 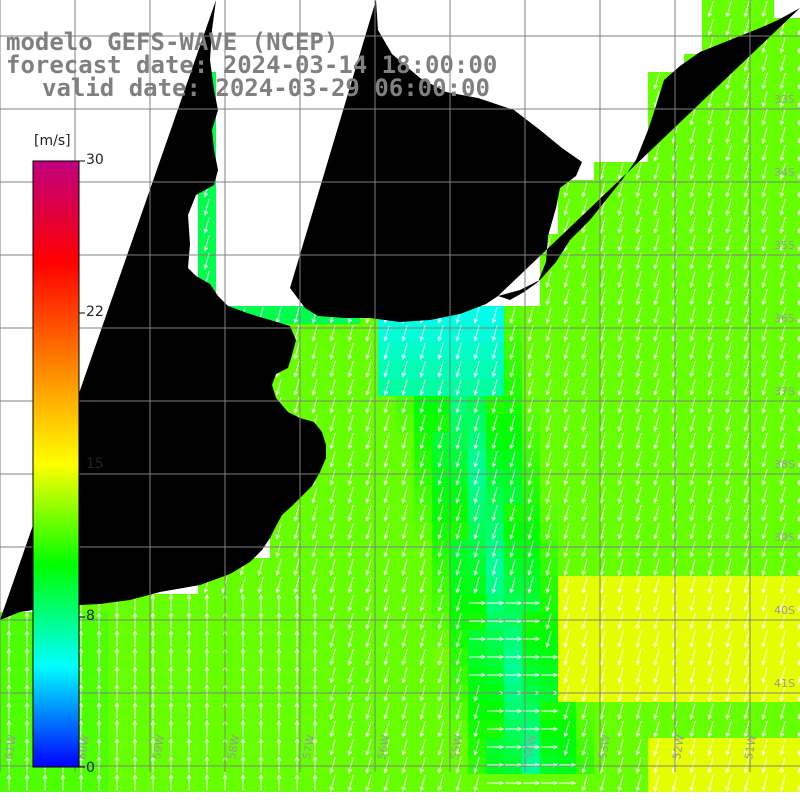 I want to click on longitude-label: 56W, so click(x=383, y=747).